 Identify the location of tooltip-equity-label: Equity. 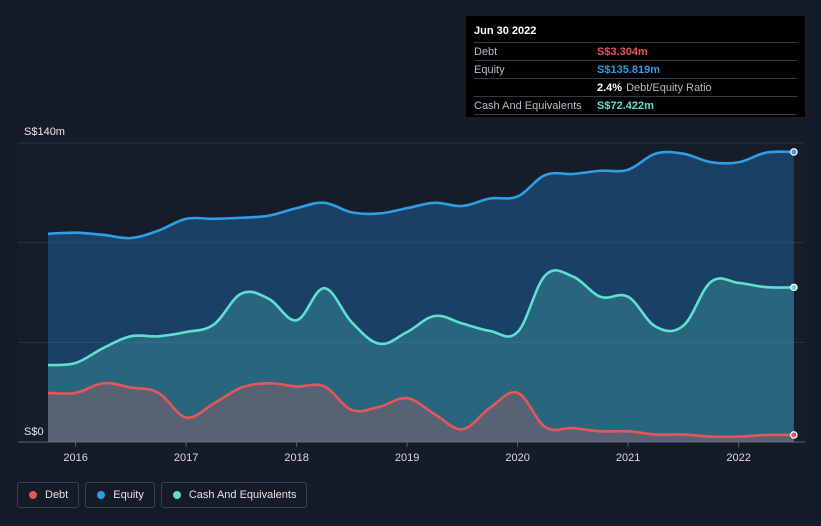
(489, 69).